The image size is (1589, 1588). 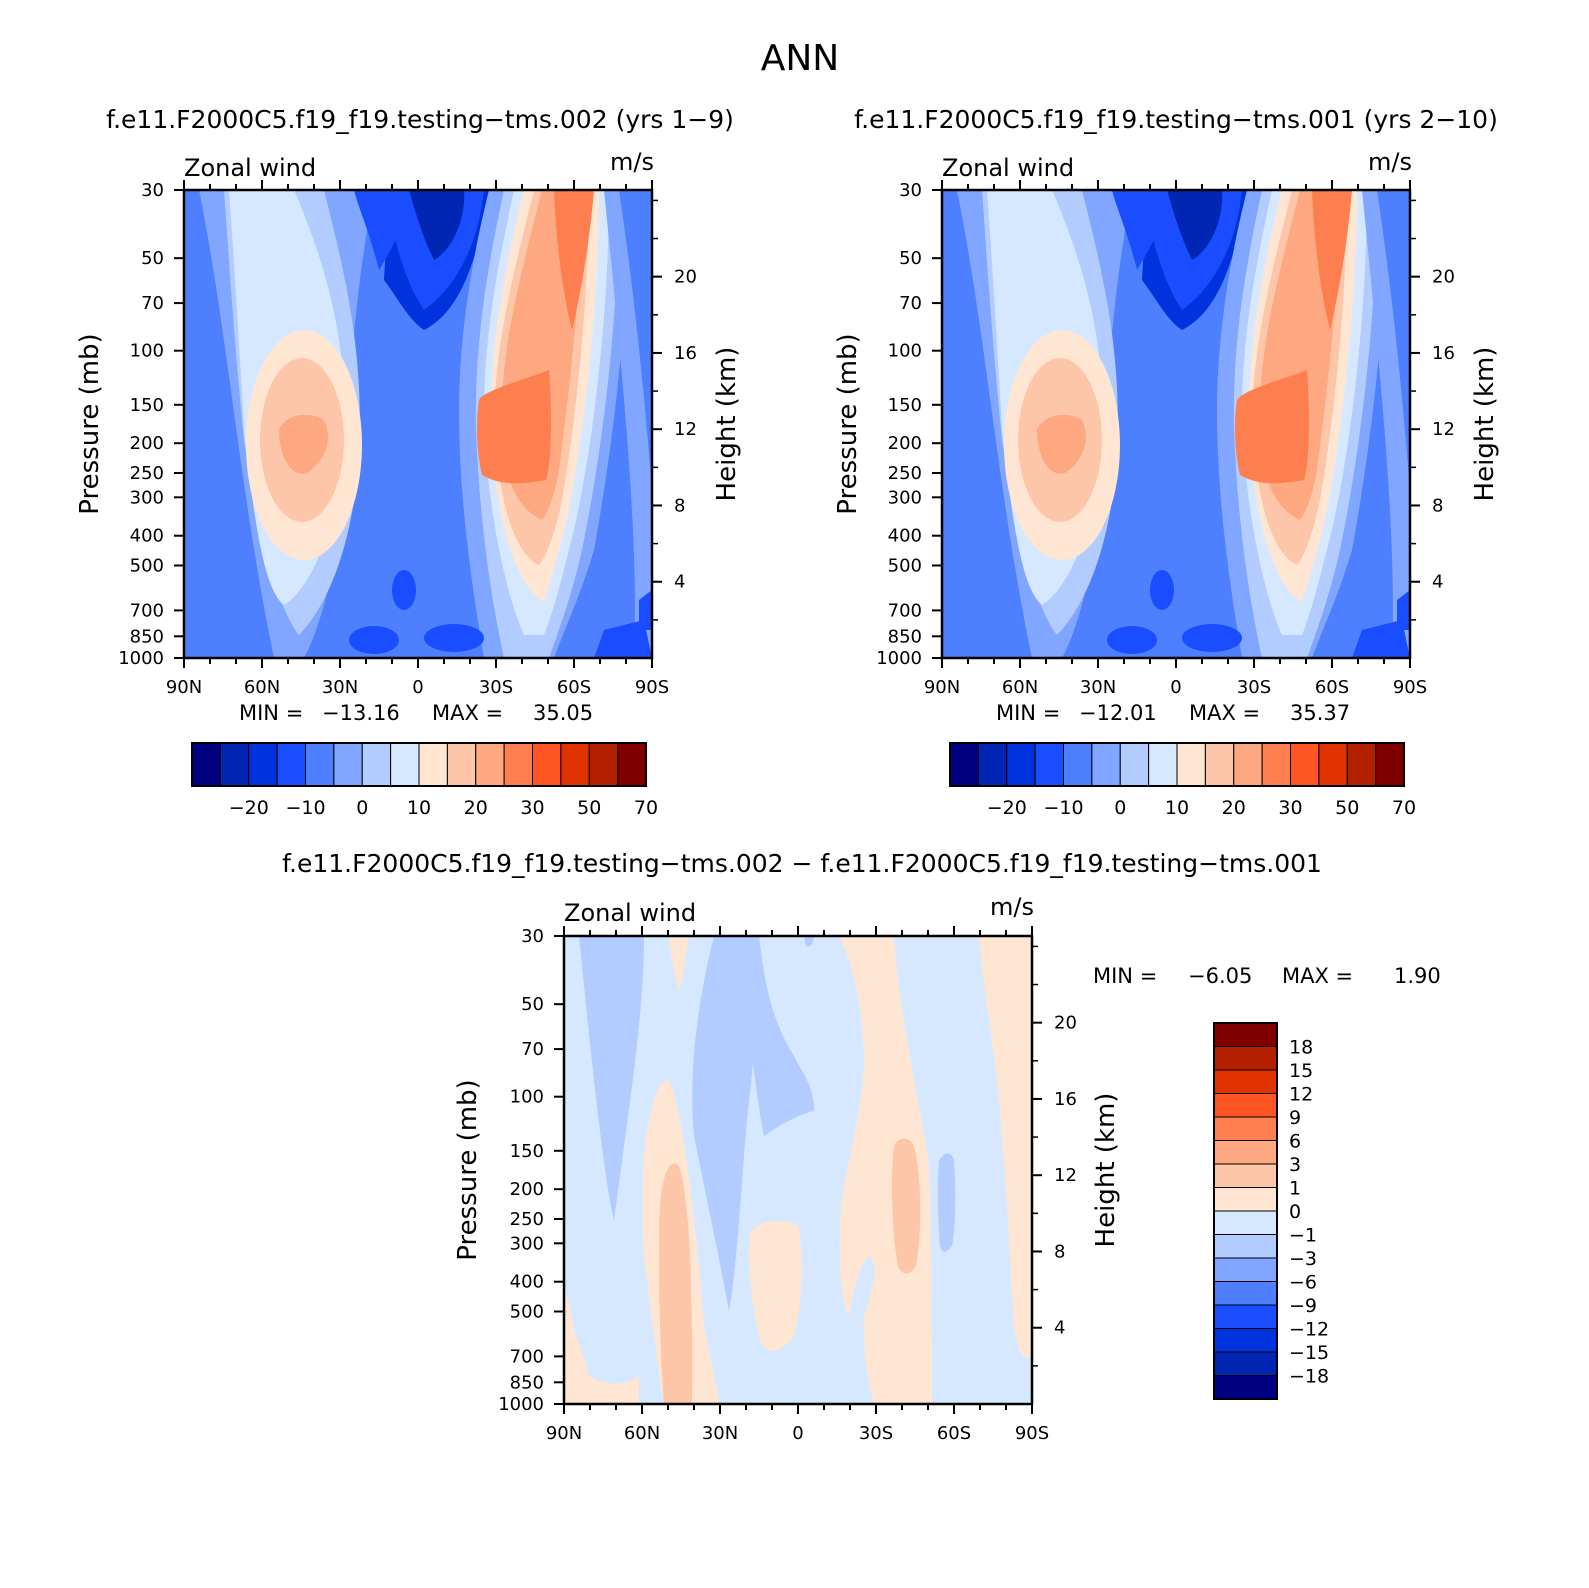 What do you see at coordinates (250, 168) in the screenshot?
I see `panel-1-variable: Zonal wind` at bounding box center [250, 168].